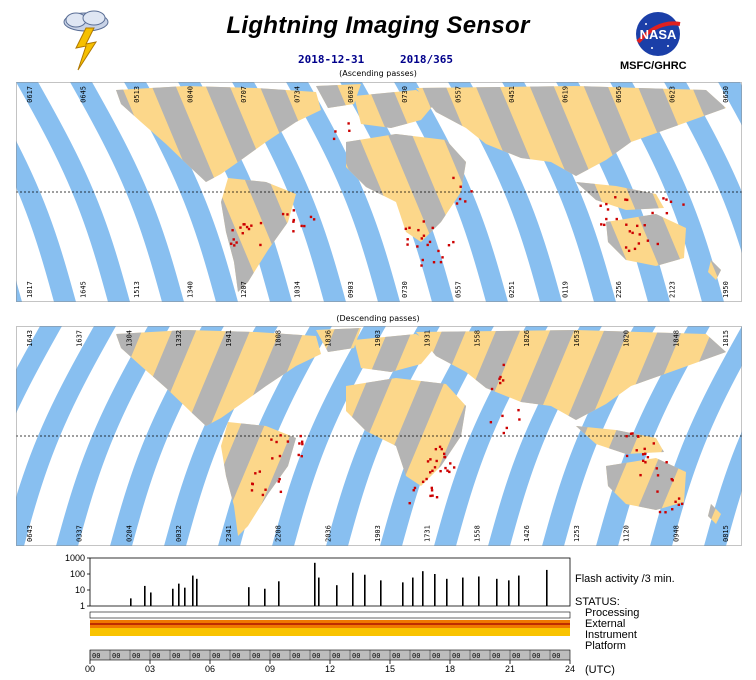 Image resolution: width=756 pixels, height=680 pixels. What do you see at coordinates (378, 25) in the screenshot?
I see `page-title: Lightning Imaging Sensor` at bounding box center [378, 25].